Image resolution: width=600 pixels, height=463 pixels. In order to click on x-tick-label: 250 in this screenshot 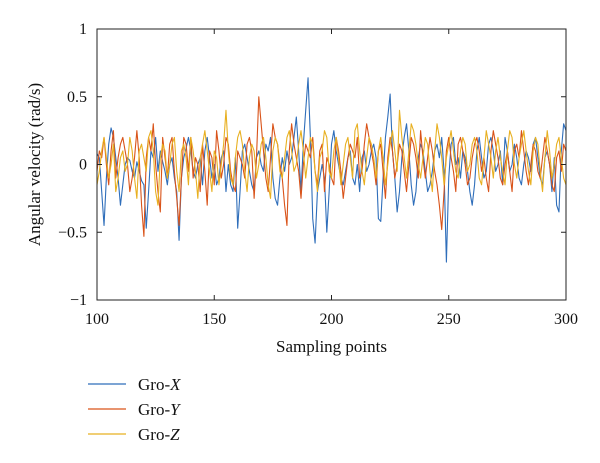, I will do `click(449, 319)`.